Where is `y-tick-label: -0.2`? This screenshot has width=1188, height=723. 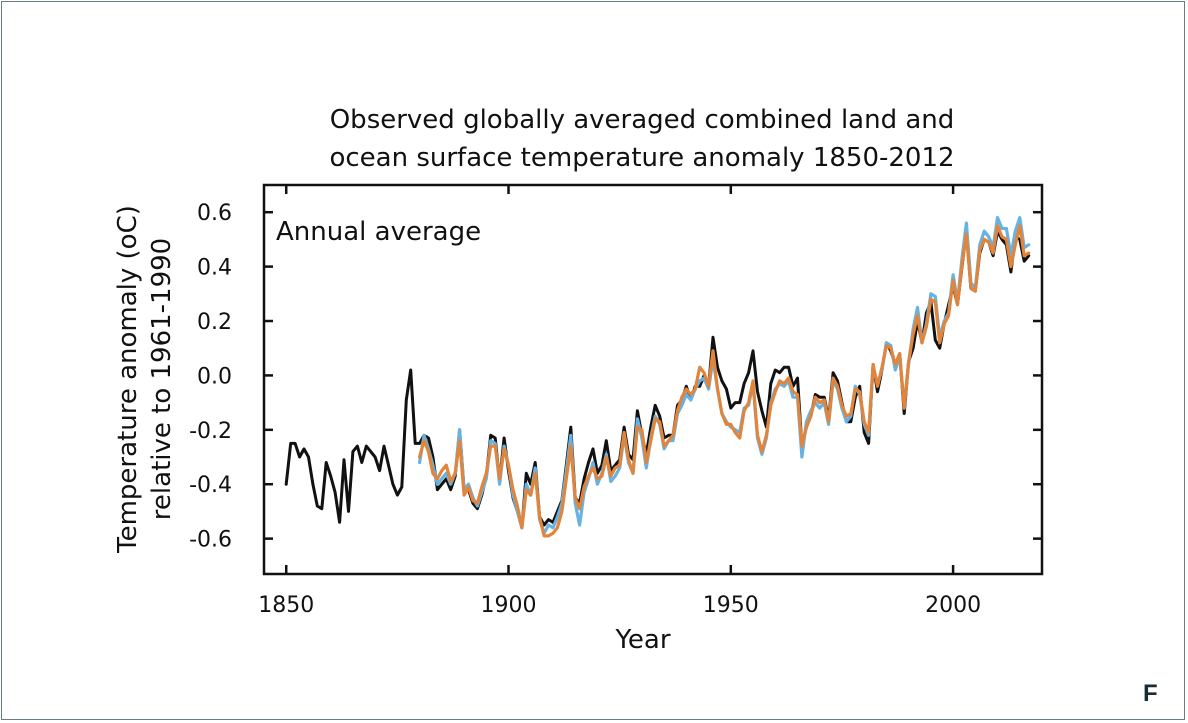
y-tick-label: -0.2 is located at coordinates (210, 431).